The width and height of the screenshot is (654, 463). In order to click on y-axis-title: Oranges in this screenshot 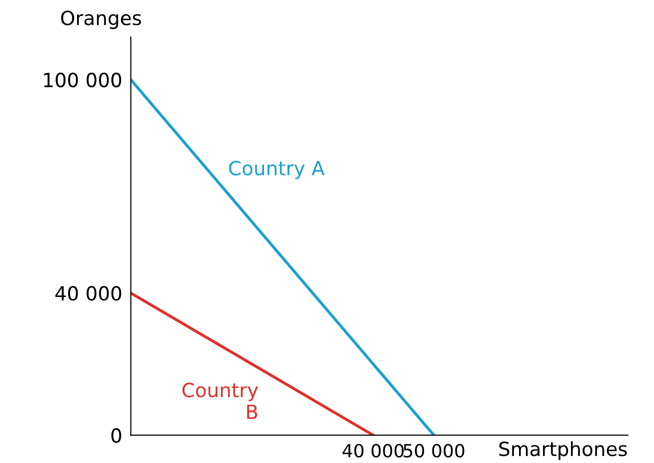, I will do `click(101, 20)`.